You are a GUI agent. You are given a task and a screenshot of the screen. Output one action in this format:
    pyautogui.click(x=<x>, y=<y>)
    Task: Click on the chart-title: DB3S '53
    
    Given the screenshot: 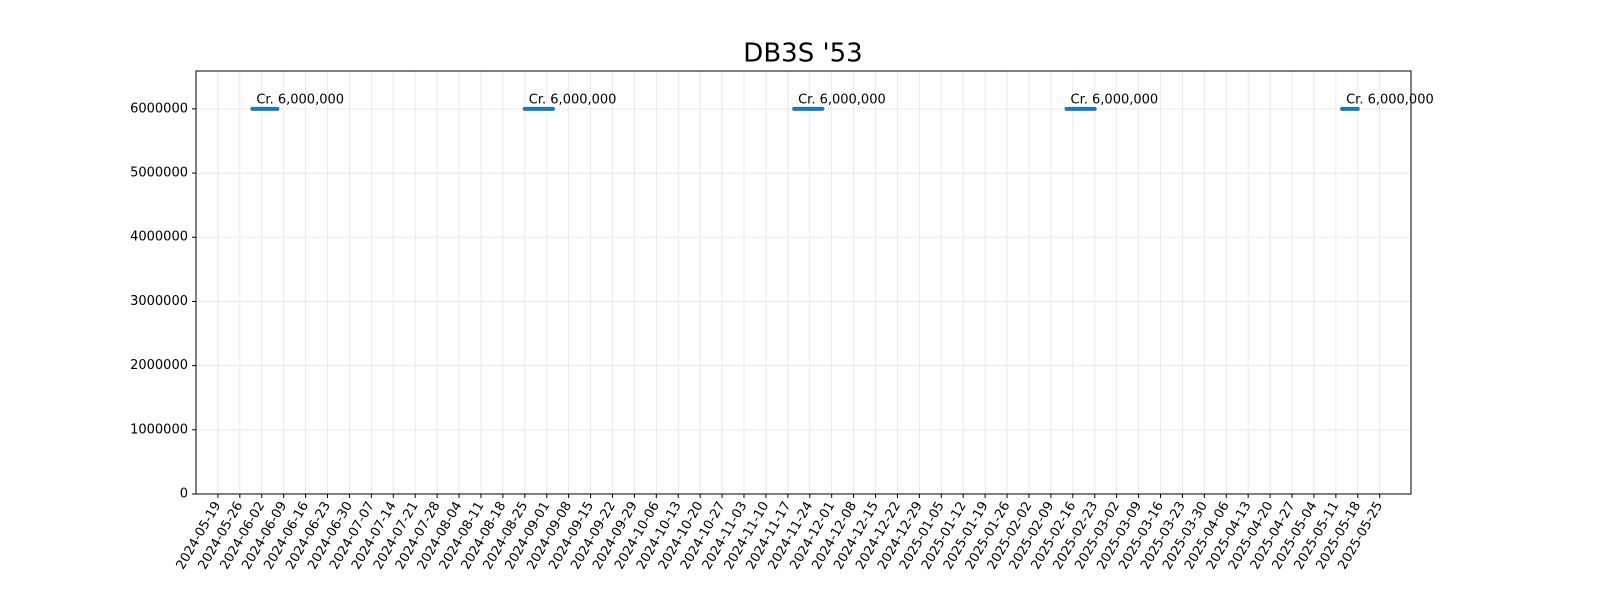 What is the action you would take?
    pyautogui.click(x=802, y=54)
    